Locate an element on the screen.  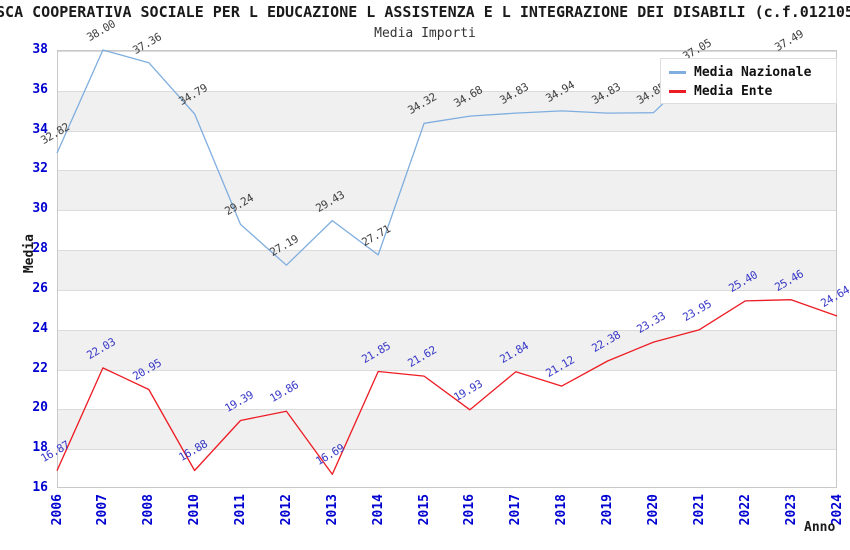
x-tick-label: 2008 is located at coordinates (149, 514).